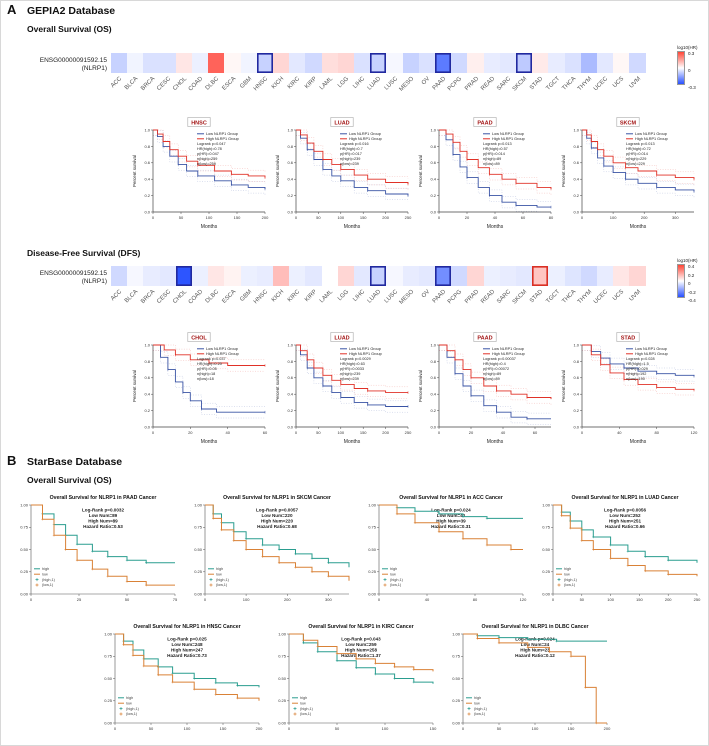 Image resolution: width=709 pixels, height=746 pixels. Describe the element at coordinates (352, 369) in the screenshot. I see `km-stat: p(HR)=0.0033` at that location.